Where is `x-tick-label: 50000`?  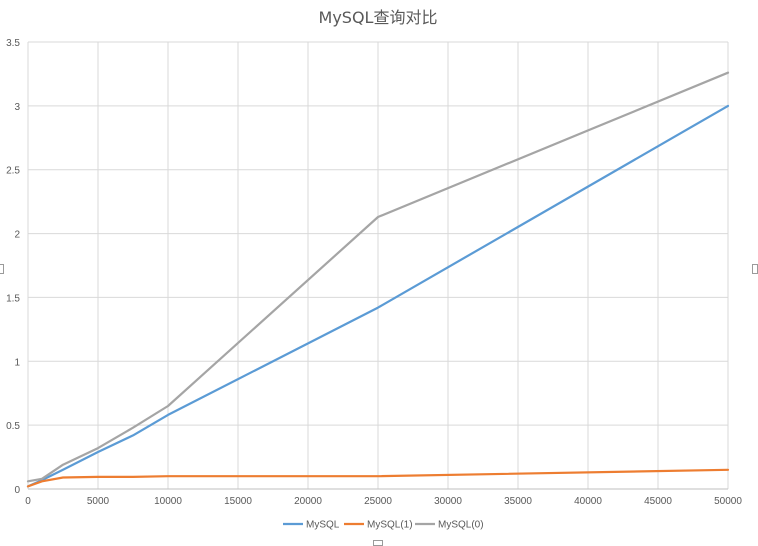 x-tick-label: 50000 is located at coordinates (728, 501).